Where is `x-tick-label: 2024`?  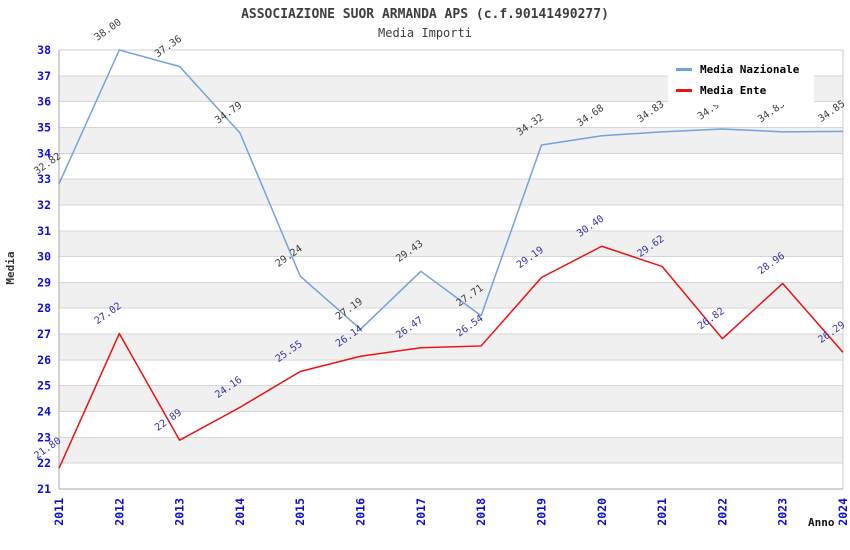 x-tick-label: 2024 is located at coordinates (843, 512).